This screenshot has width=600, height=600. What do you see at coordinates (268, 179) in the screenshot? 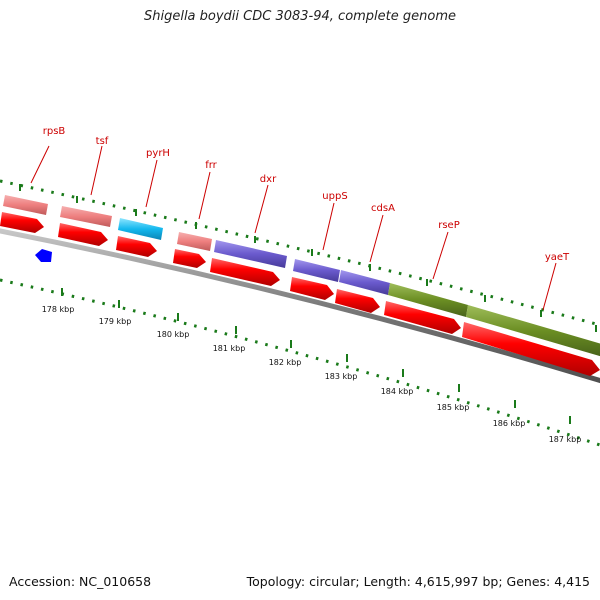
I see `gene-label-dxr: dxr` at bounding box center [268, 179].